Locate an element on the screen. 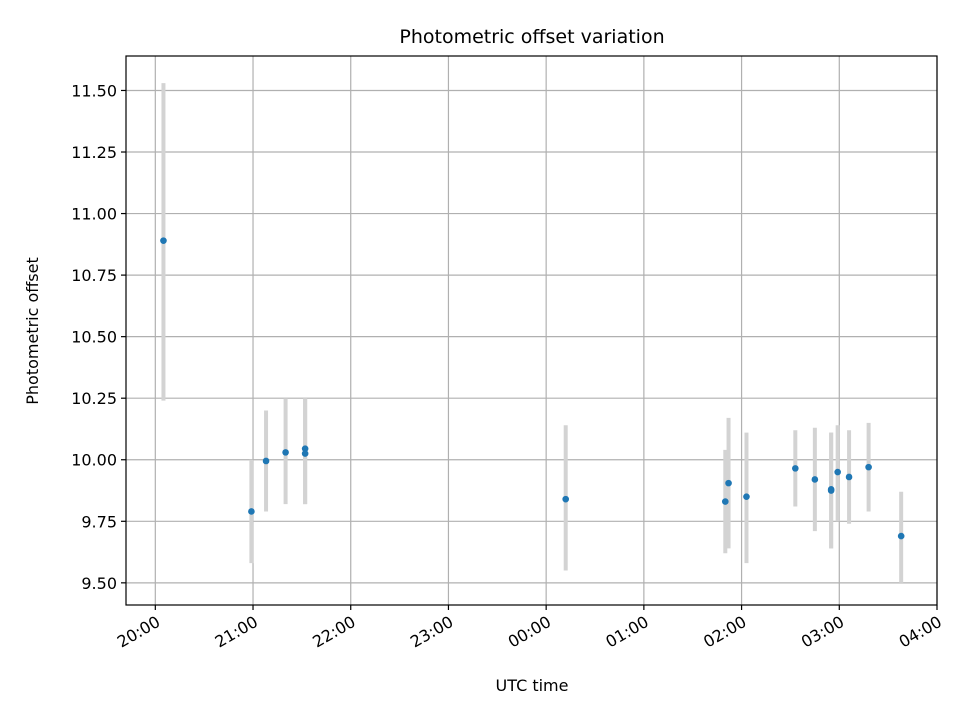 This screenshot has height=720, width=960. x-tick-label: 21:00 is located at coordinates (236, 632).